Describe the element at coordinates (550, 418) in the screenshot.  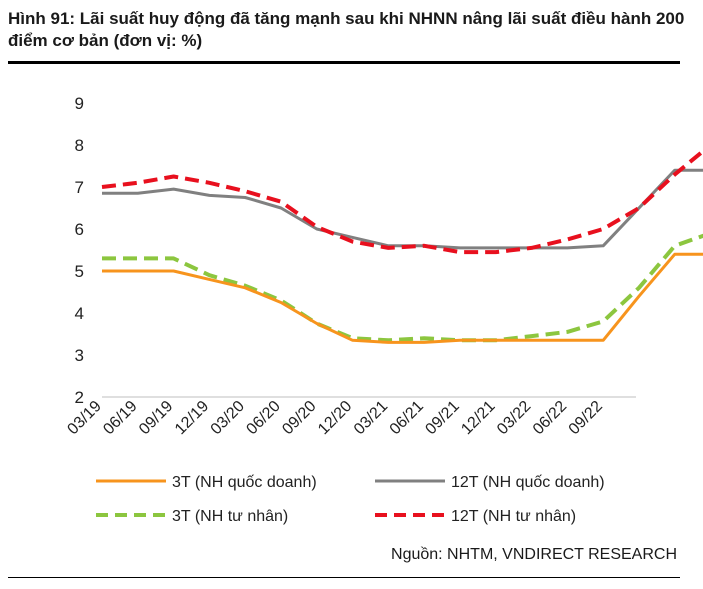
I see `x-tick-label: 06/22` at that location.